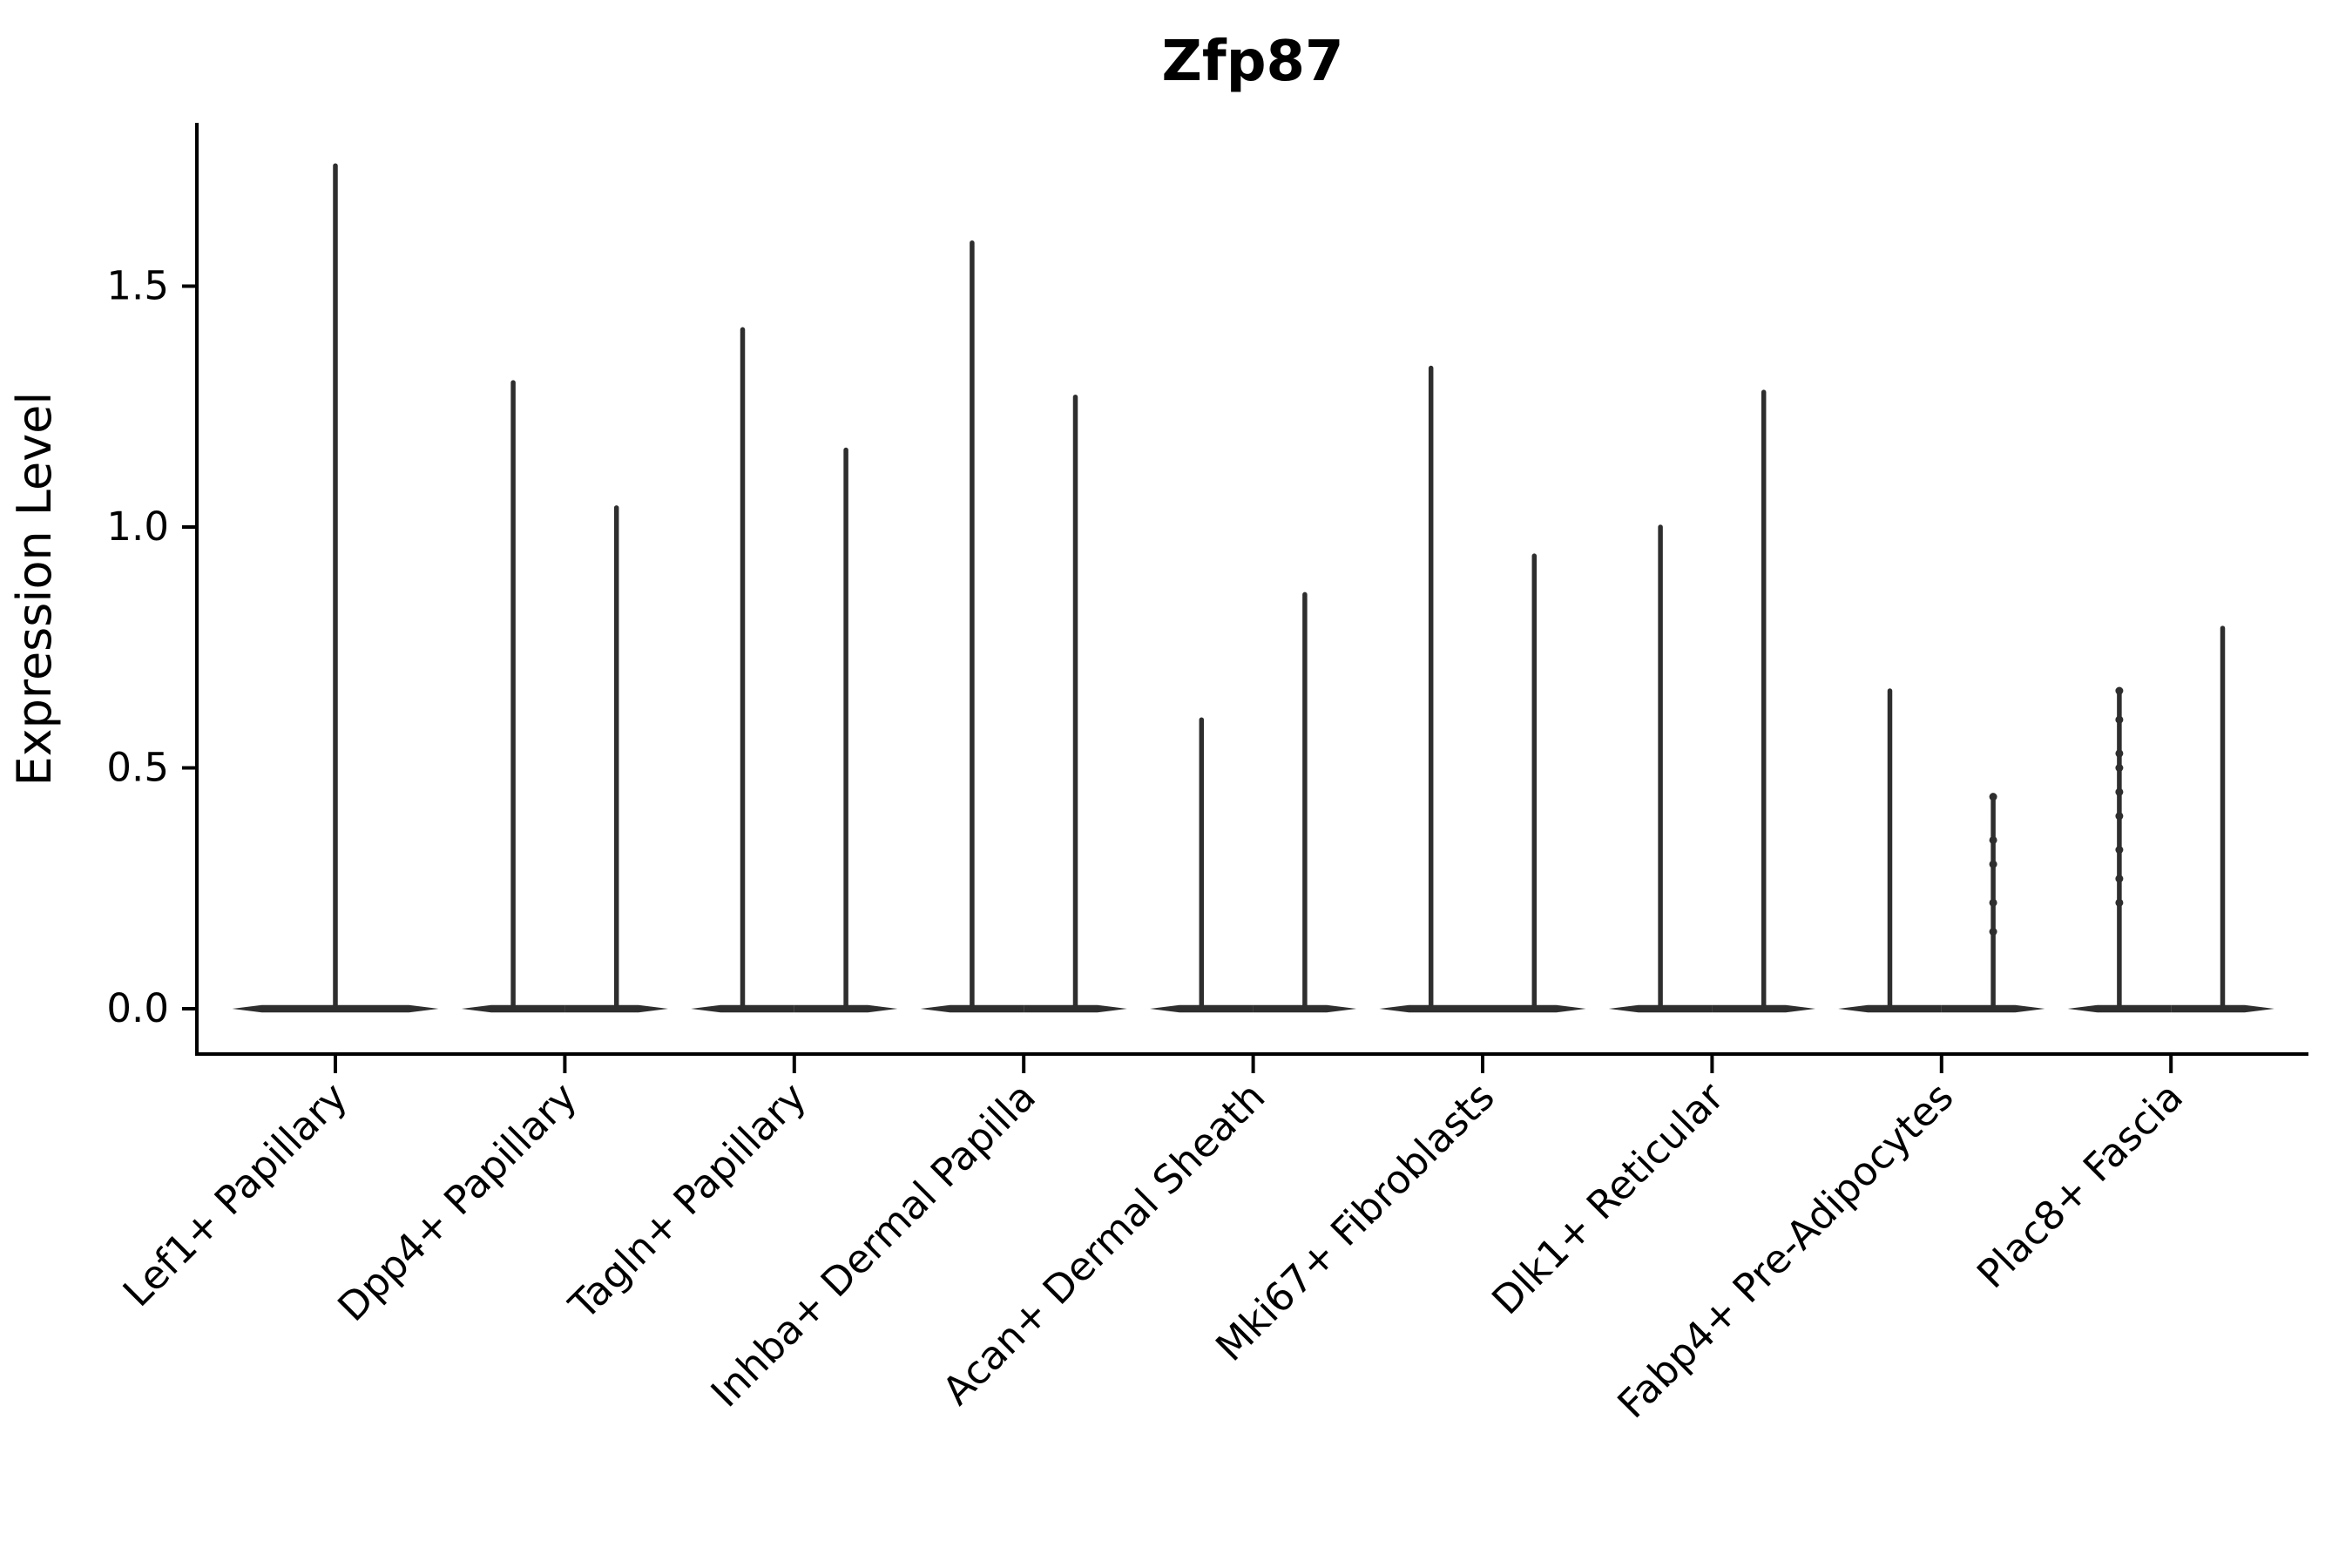 Image resolution: width=2352 pixels, height=1568 pixels. I want to click on y-tick-label: 1.0, so click(137, 527).